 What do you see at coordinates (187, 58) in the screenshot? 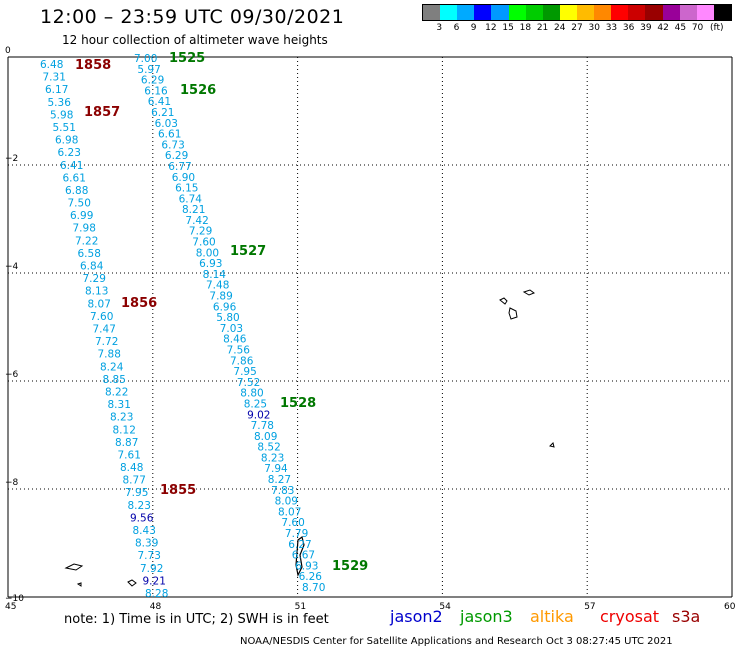
I see `pass-number-label: 1525` at bounding box center [187, 58].